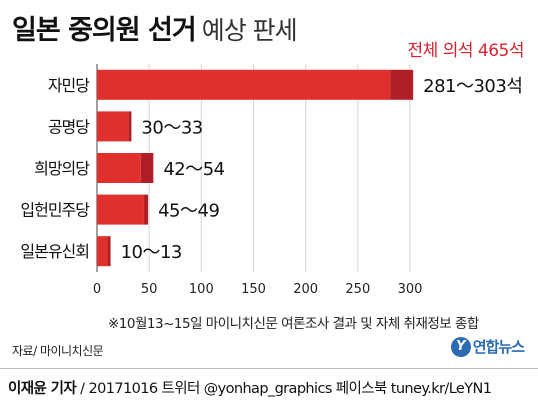 This screenshot has width=538, height=415. I want to click on value-label: 45～49, so click(188, 211).